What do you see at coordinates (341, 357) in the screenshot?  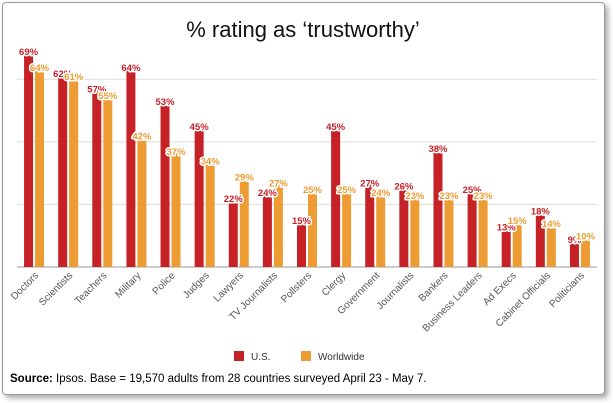 I see `legend-label-worldwide: Worldwide` at bounding box center [341, 357].